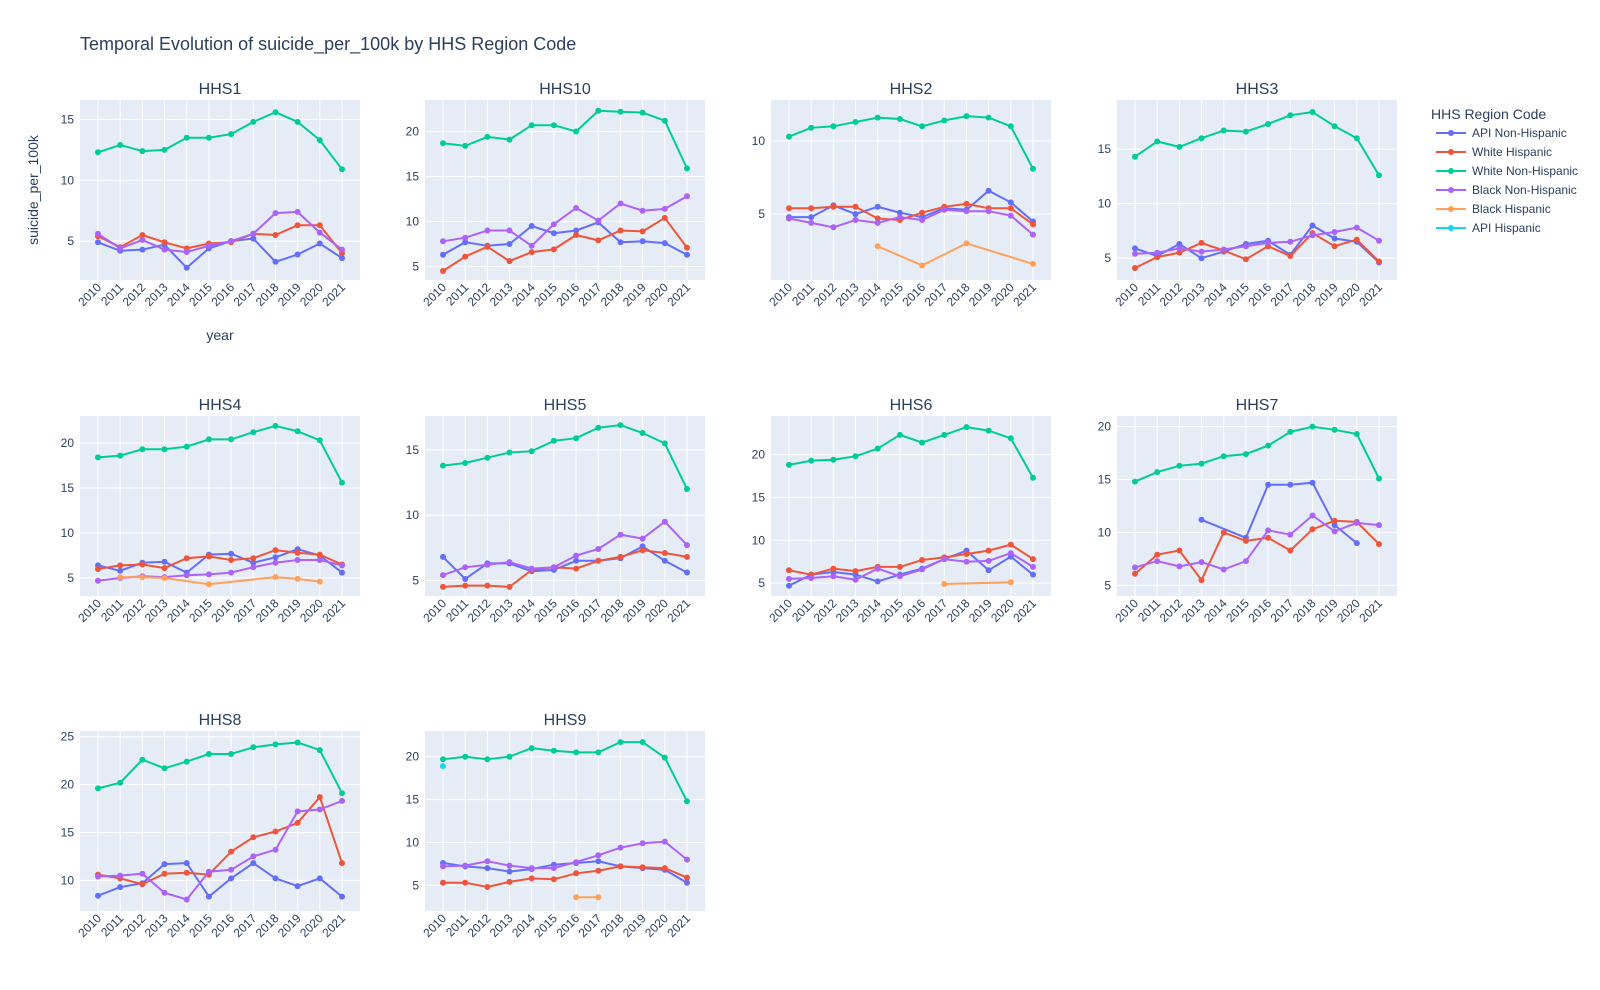  I want to click on series-white-non-hispanic, so click(565, 139).